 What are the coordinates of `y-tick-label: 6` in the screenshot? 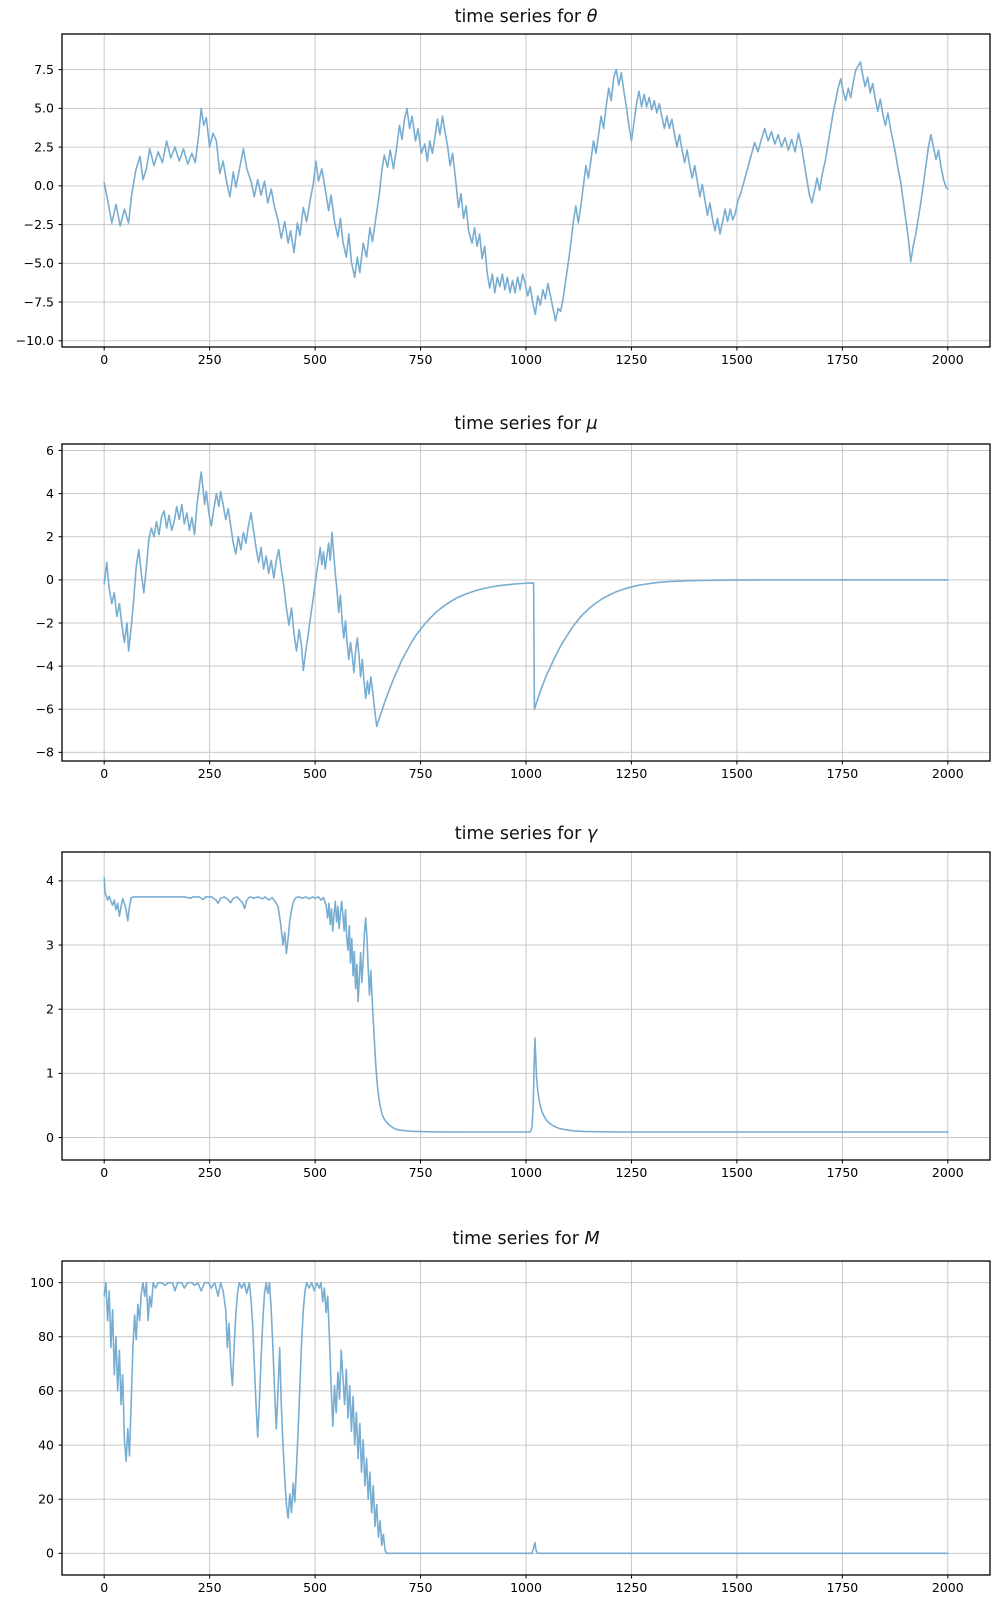 It's located at (50, 450).